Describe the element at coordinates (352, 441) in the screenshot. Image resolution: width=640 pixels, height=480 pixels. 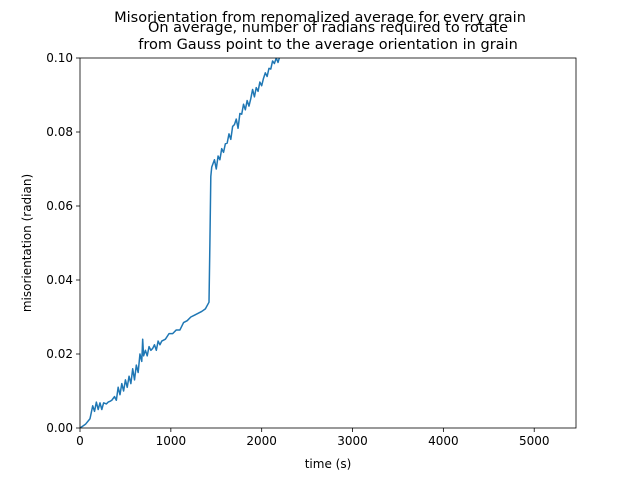
I see `x-tick-label: 3000` at that location.